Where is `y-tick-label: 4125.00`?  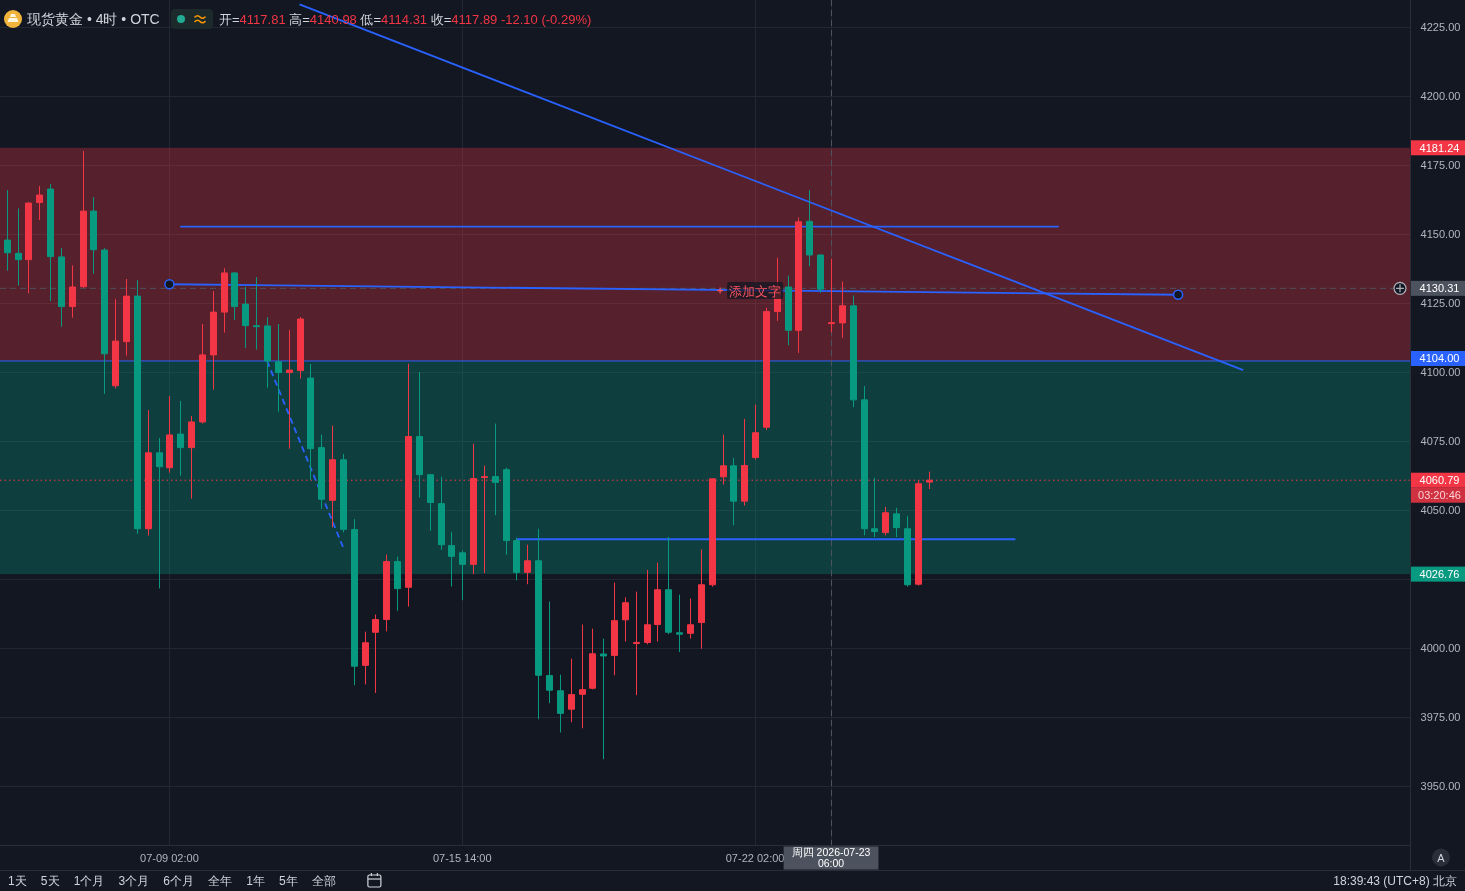 y-tick-label: 4125.00 is located at coordinates (1440, 303).